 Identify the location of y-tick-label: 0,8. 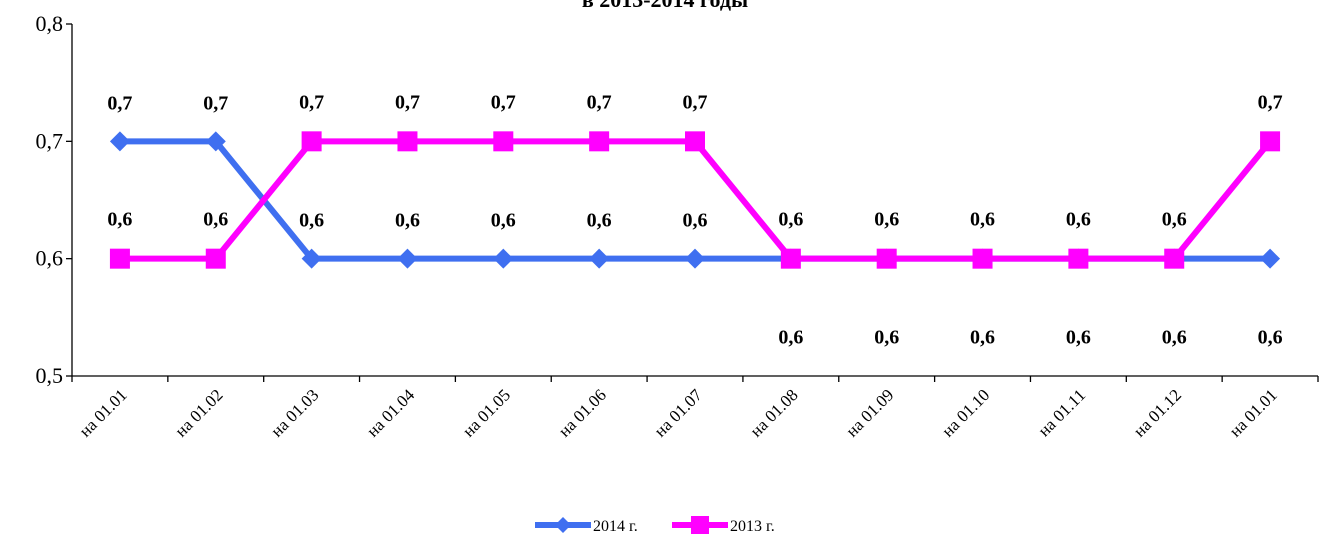
(50, 23).